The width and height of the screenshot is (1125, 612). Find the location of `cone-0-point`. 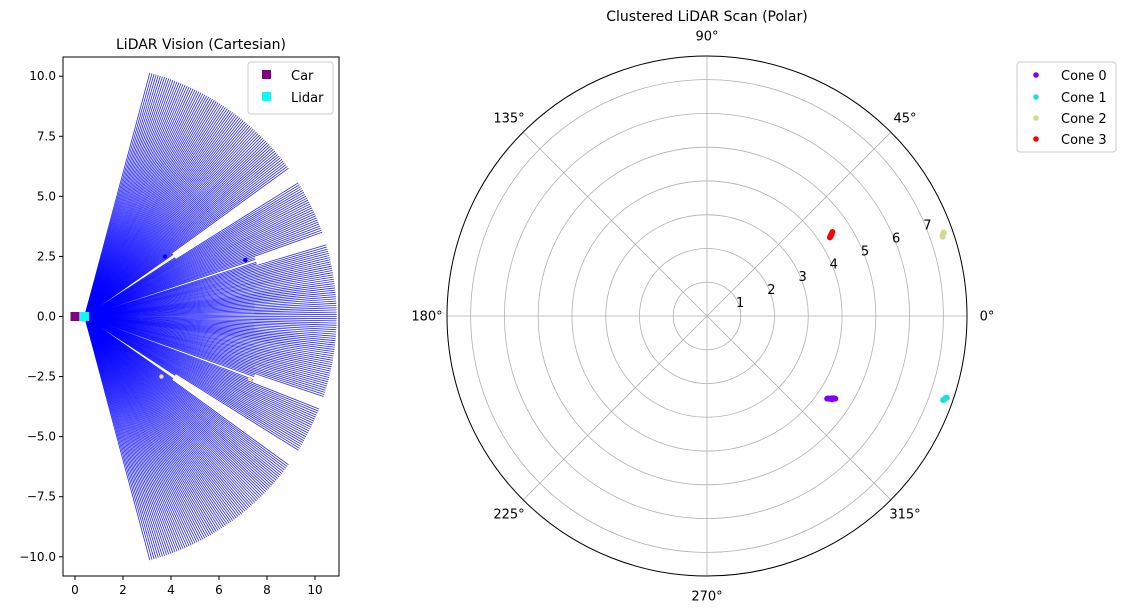

cone-0-point is located at coordinates (832, 399).